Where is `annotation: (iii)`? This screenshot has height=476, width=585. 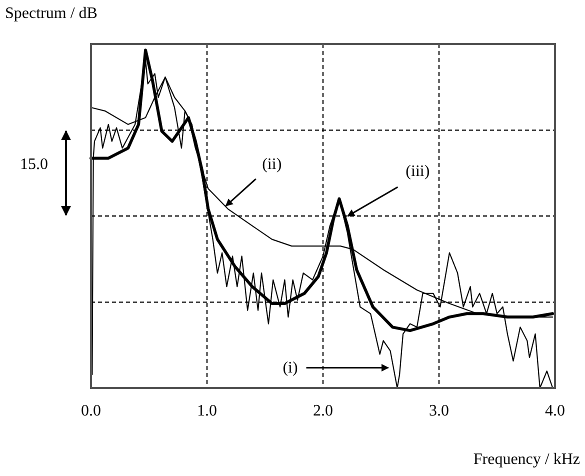 annotation: (iii) is located at coordinates (418, 171).